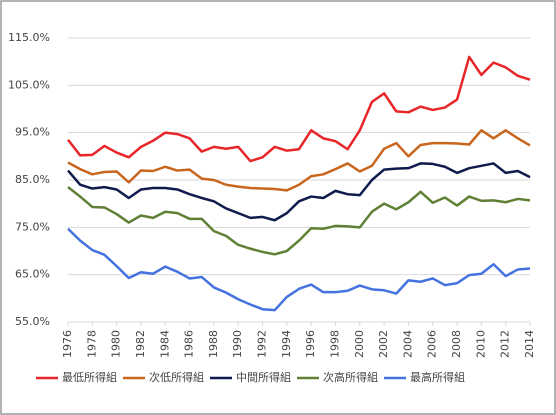 This screenshot has height=415, width=556. I want to click on legend-label: 中間所得組, so click(263, 377).